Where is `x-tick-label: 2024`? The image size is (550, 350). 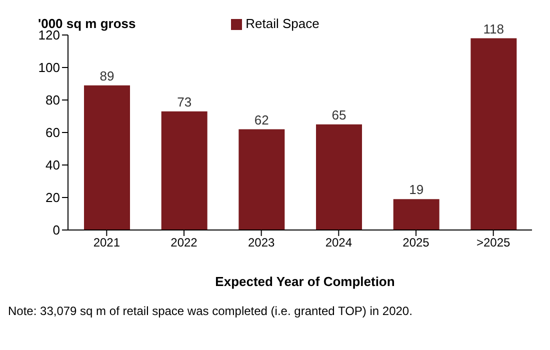
x-tick-label: 2024 is located at coordinates (338, 243).